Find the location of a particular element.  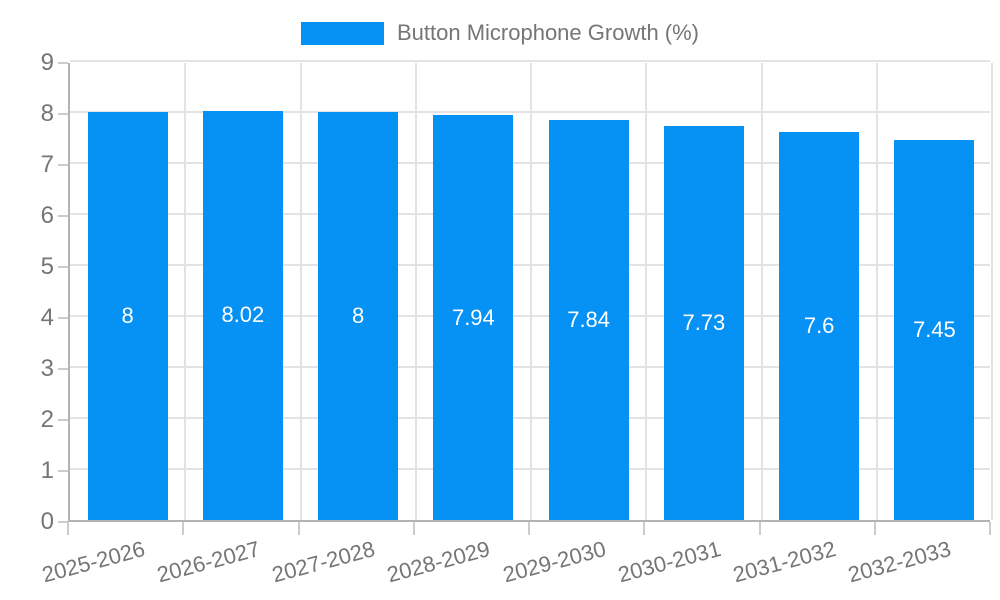

bar-value-label: 8.02 is located at coordinates (243, 315).